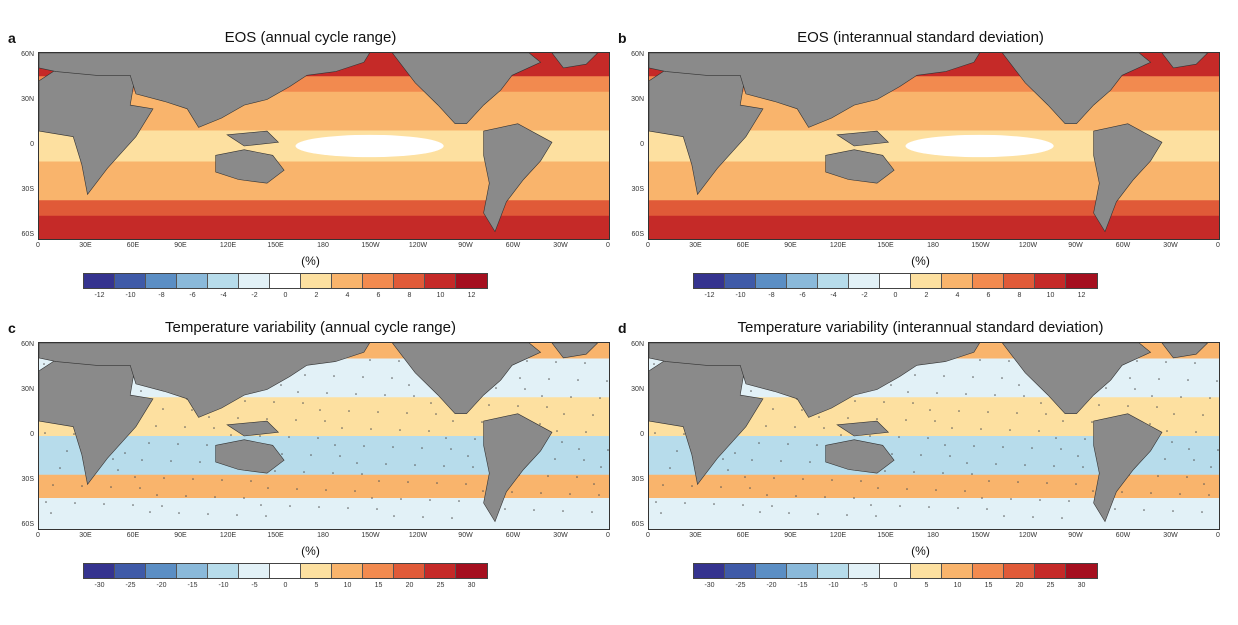  I want to click on colorbar-label: -25, so click(130, 585).